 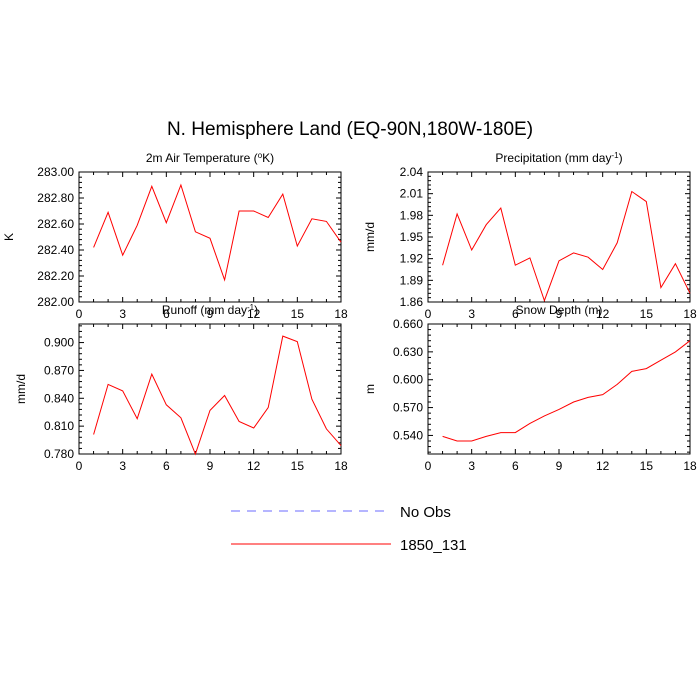 I want to click on y-tick-label: 1.92, so click(x=412, y=259).